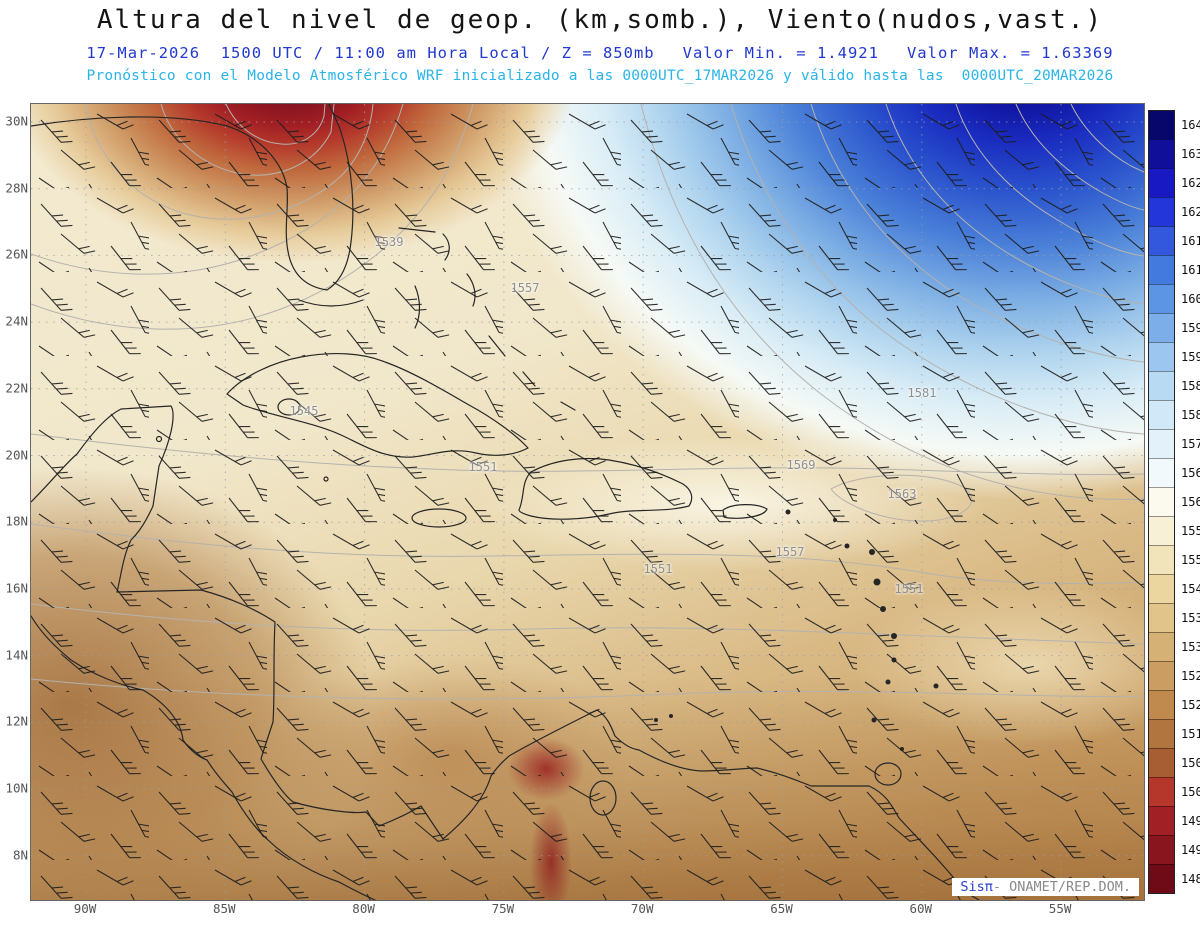  Describe the element at coordinates (1190, 443) in the screenshot. I see `colorbar-level-label: 1575` at that location.